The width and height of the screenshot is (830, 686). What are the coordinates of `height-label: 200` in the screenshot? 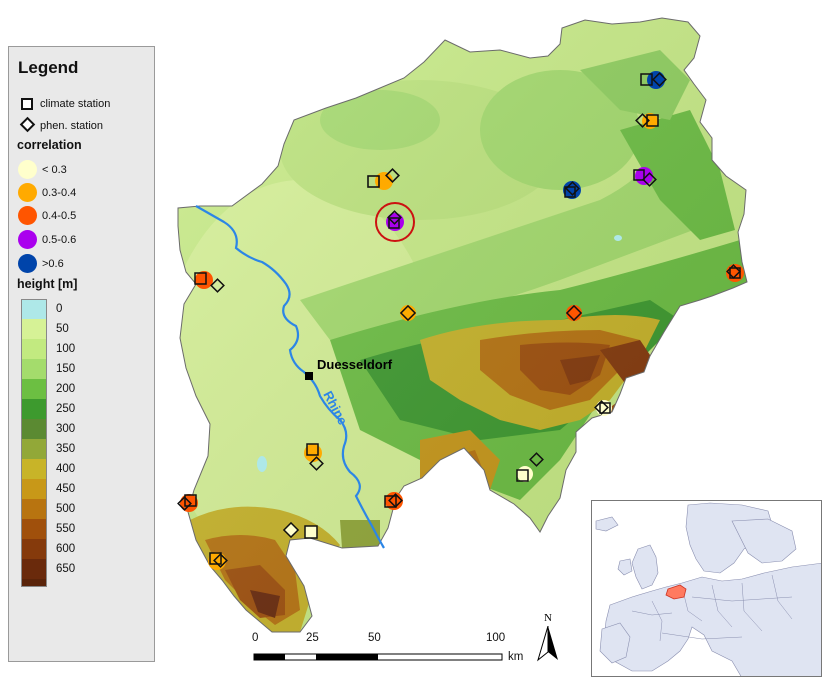 It's located at (66, 389).